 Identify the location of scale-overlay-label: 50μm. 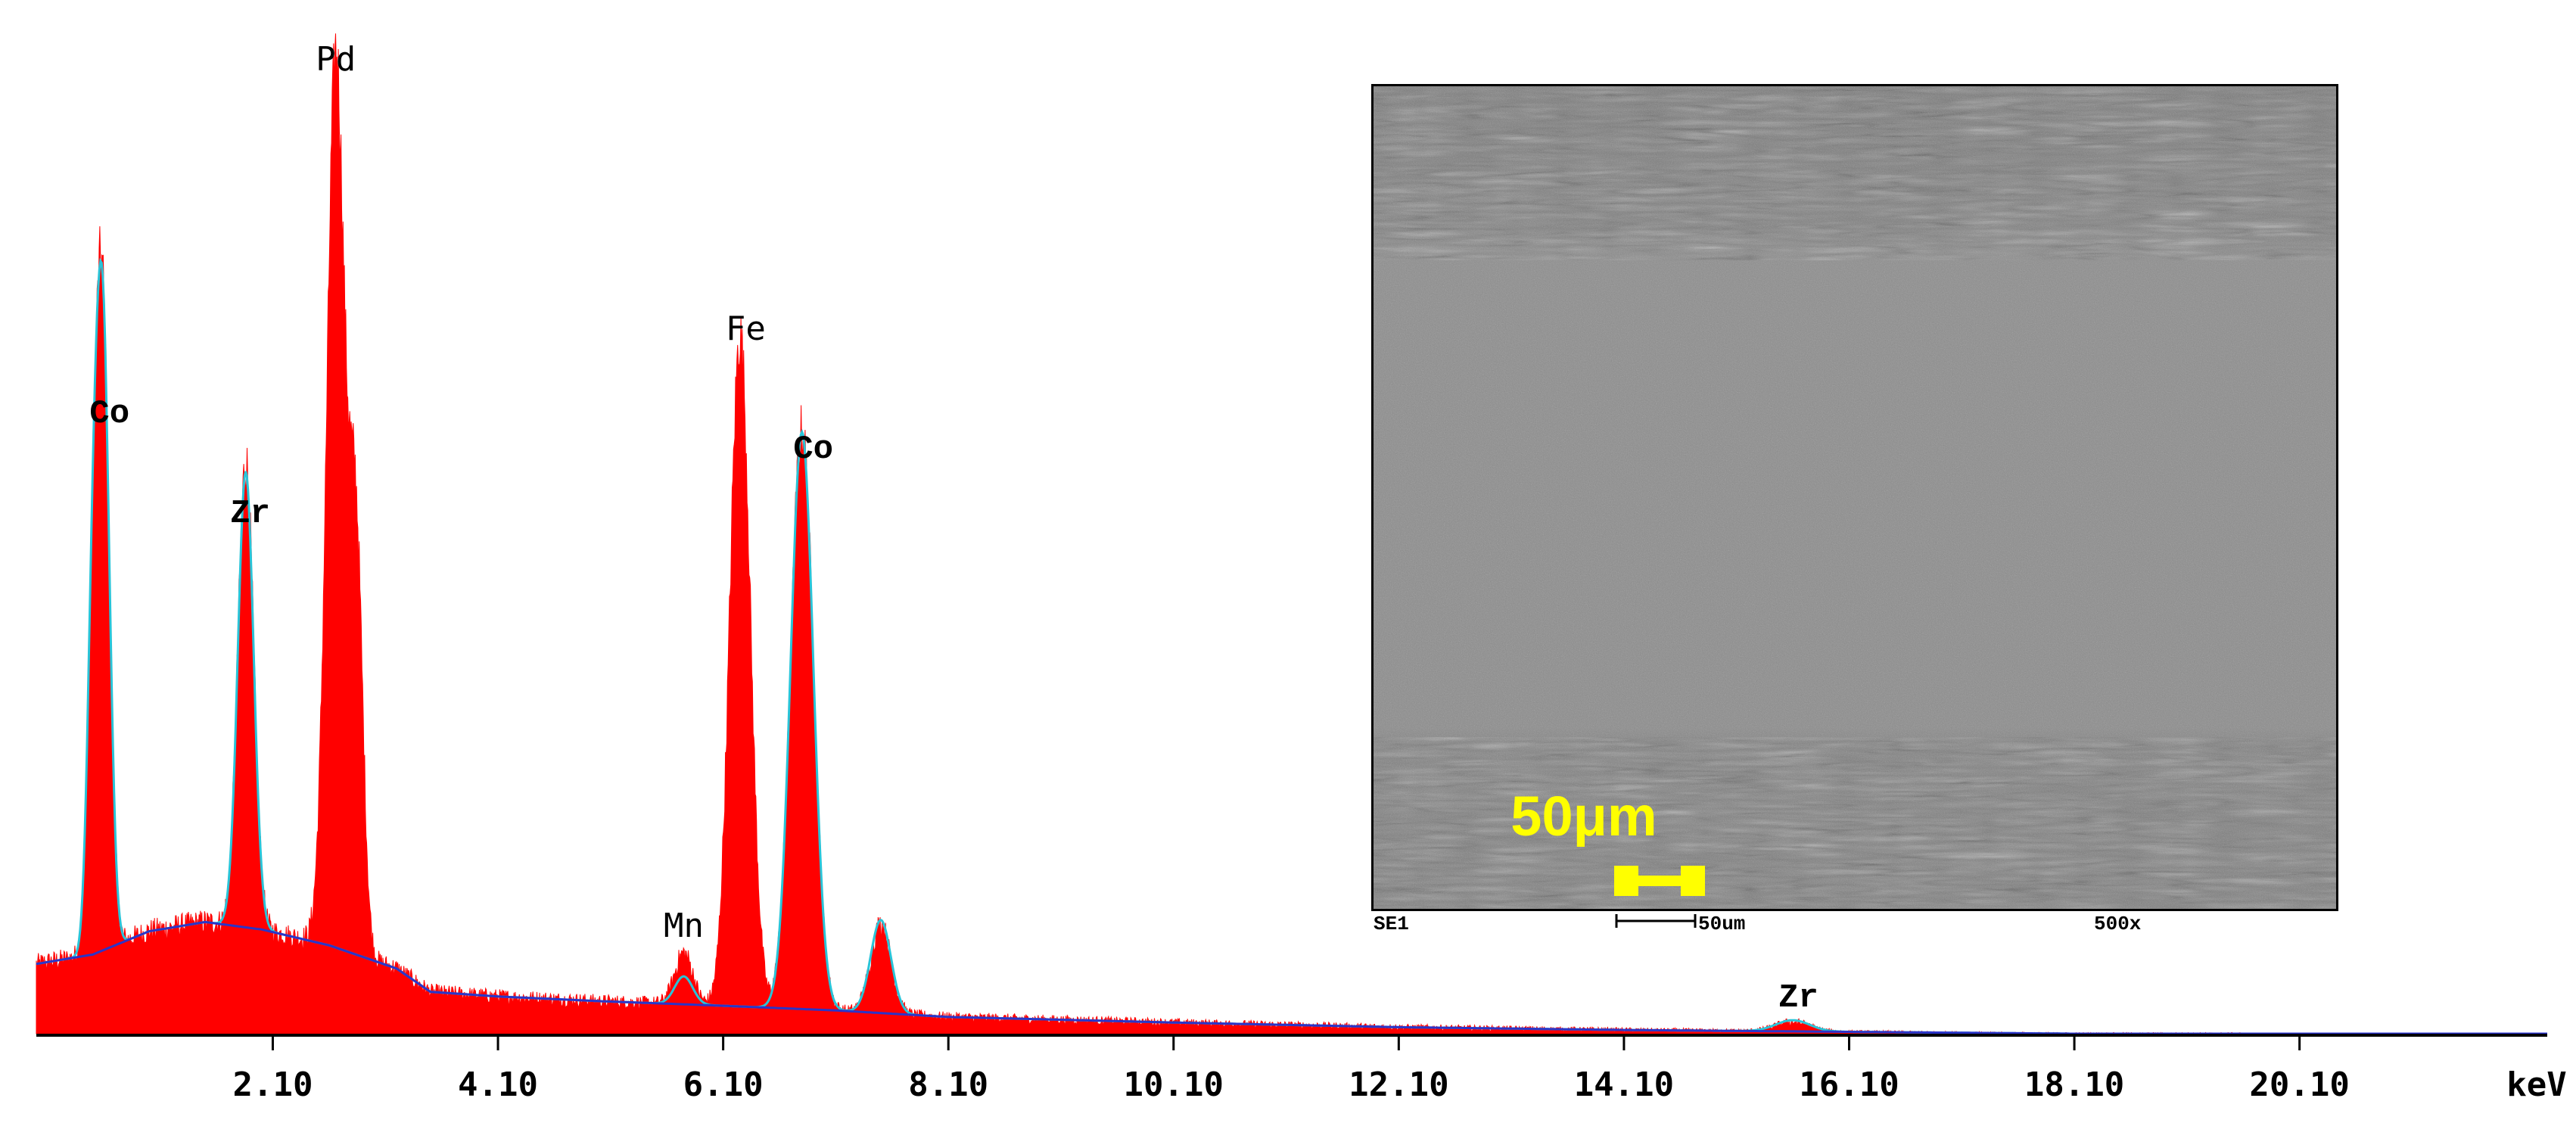
(1583, 816).